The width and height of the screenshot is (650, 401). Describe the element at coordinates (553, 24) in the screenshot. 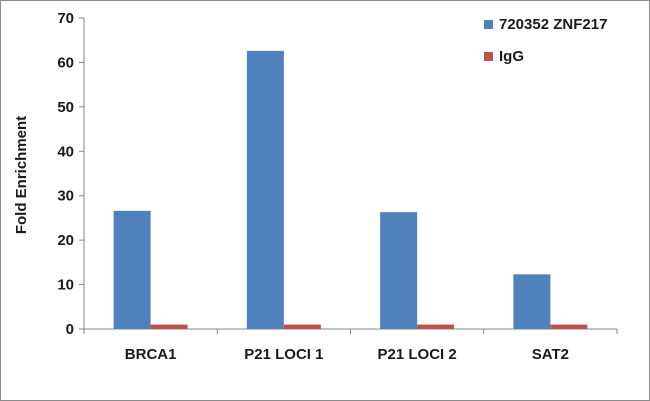

I see `legend-label: 720352 ZNF217` at that location.